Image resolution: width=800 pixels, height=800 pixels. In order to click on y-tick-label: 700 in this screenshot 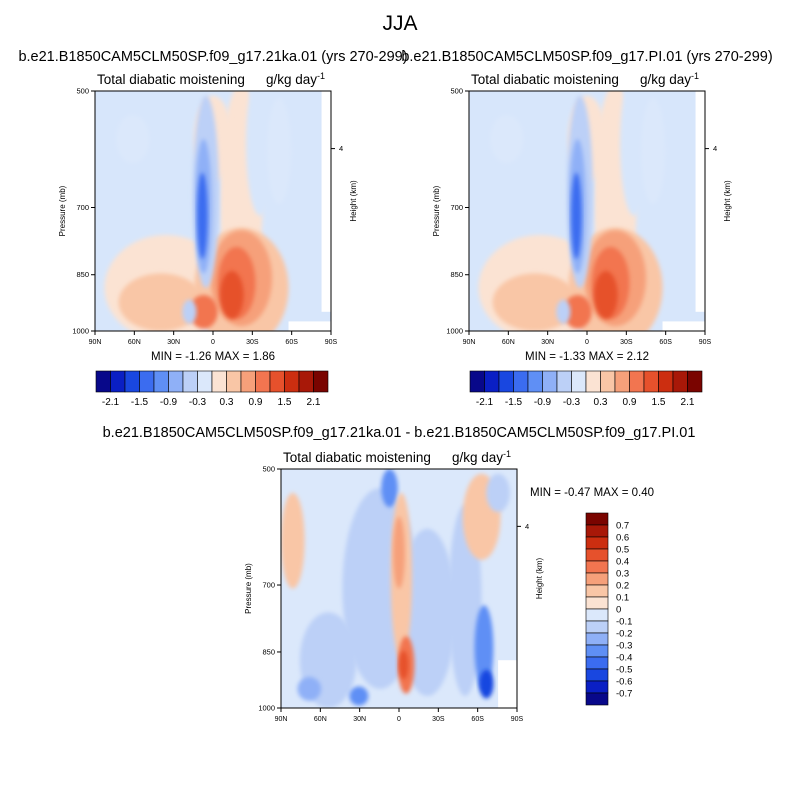, I will do `click(268, 585)`.